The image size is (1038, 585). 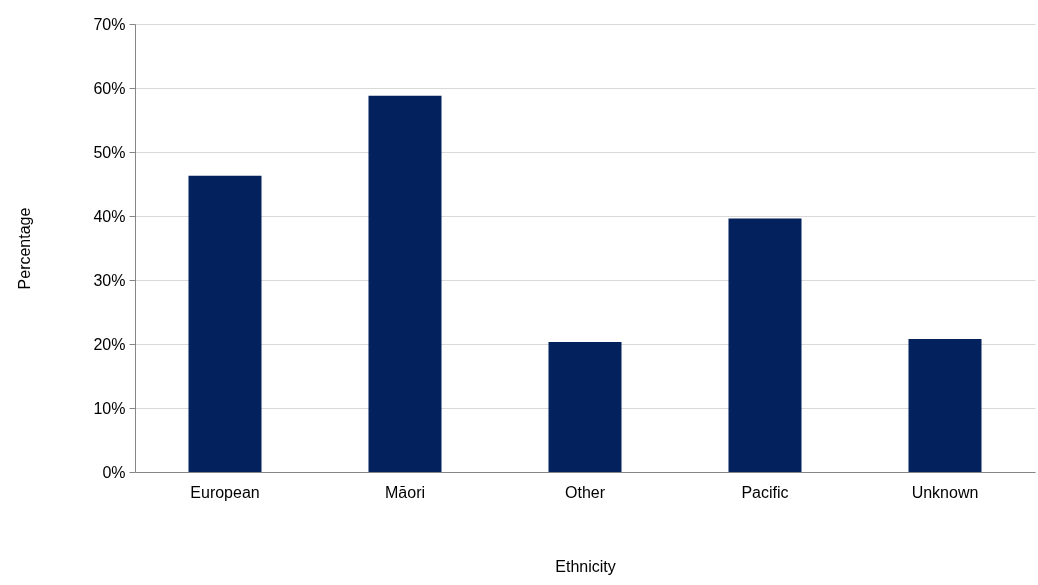 I want to click on x-axis-title: Ethnicity, so click(x=585, y=566).